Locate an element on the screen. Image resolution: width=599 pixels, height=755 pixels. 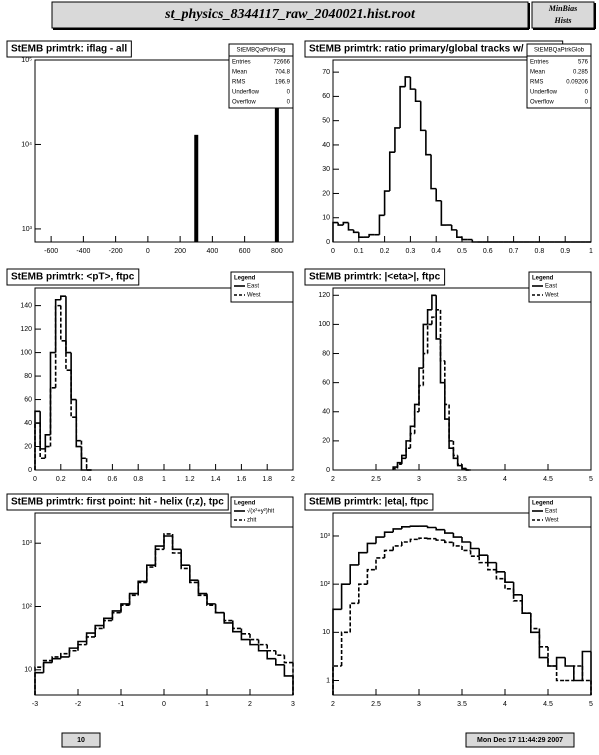
x-tick-label: 1.6 is located at coordinates (242, 479).